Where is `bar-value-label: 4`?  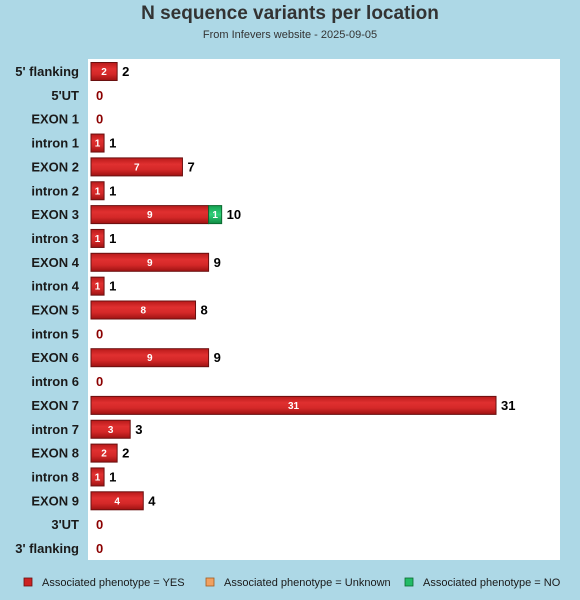 bar-value-label: 4 is located at coordinates (117, 501).